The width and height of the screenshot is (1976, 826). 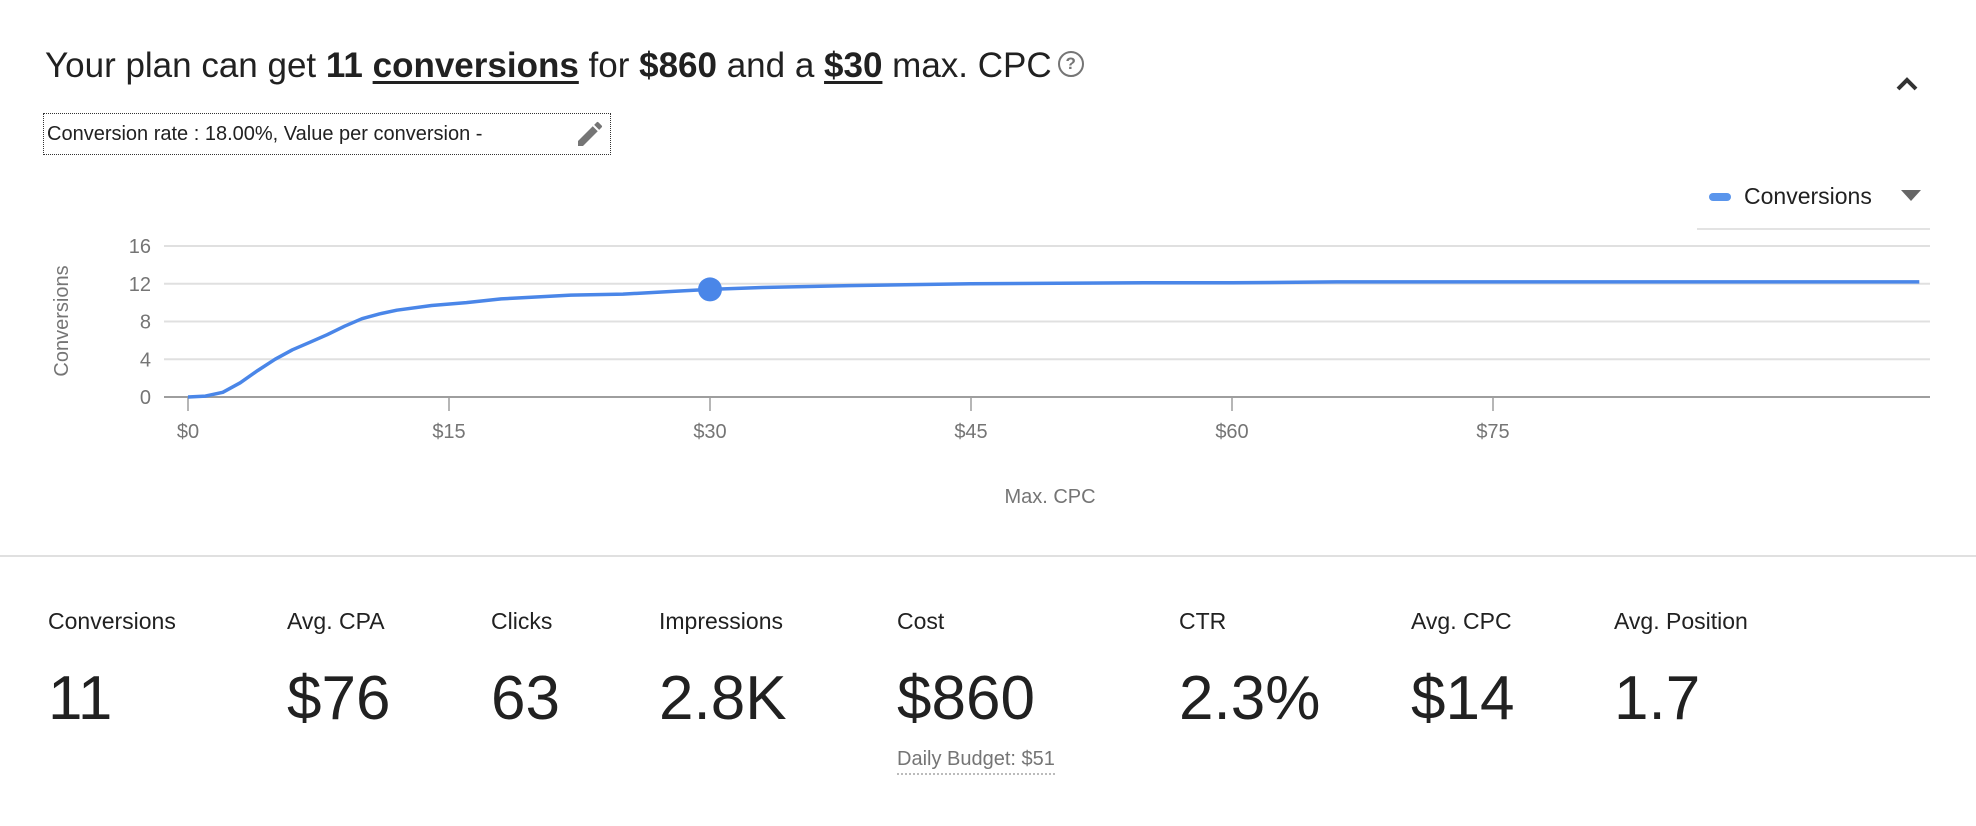 What do you see at coordinates (80, 698) in the screenshot?
I see `stat-value: 11` at bounding box center [80, 698].